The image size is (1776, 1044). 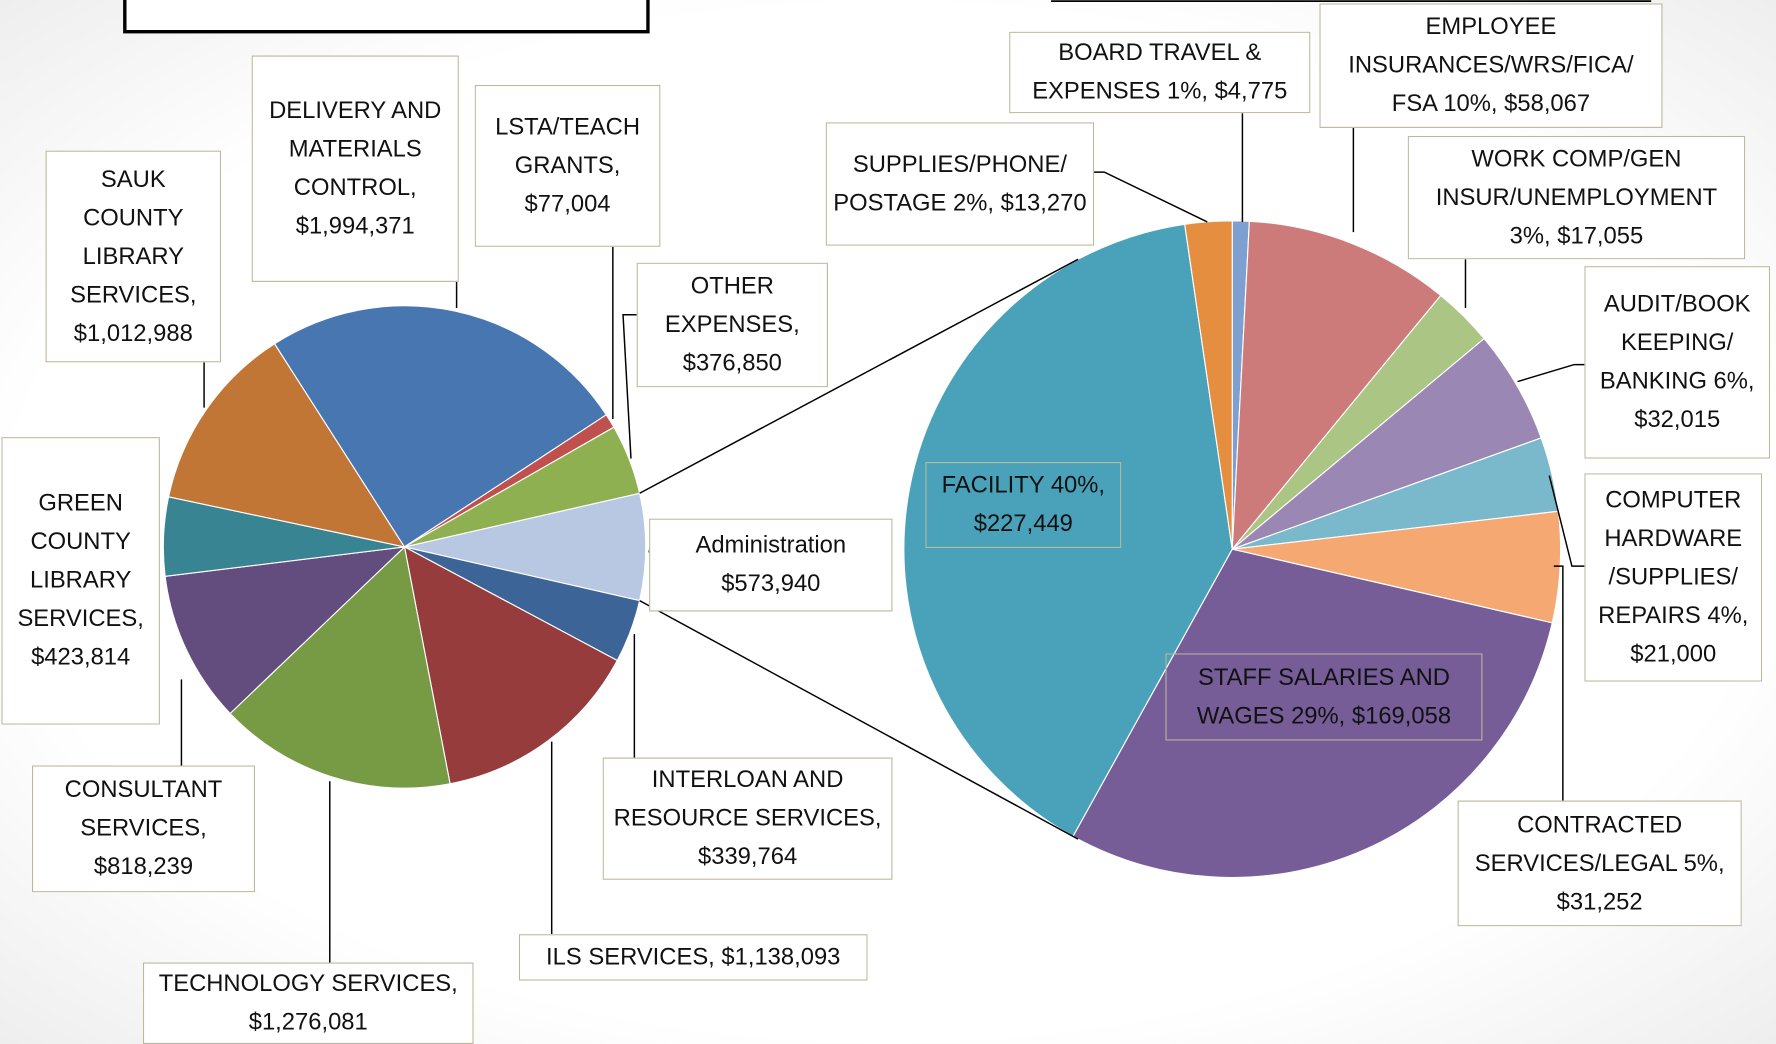 I want to click on label-box: GREEN COUNTY LIBRARY SERVICES, $423,814, so click(x=80, y=581).